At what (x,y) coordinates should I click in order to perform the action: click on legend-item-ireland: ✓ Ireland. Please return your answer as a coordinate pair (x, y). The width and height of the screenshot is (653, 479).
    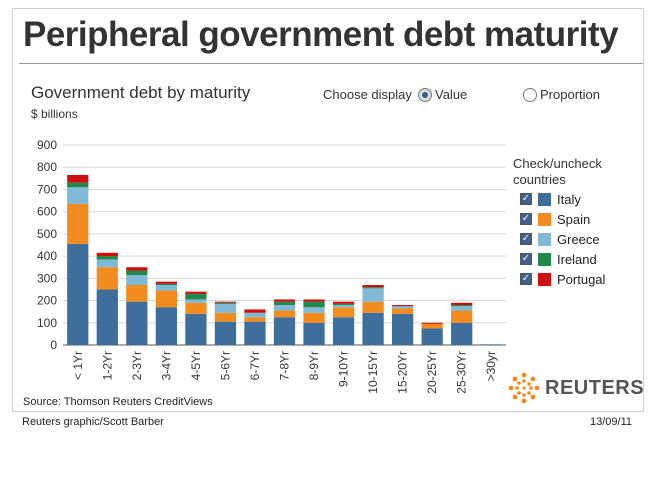
    Looking at the image, I should click on (562, 259).